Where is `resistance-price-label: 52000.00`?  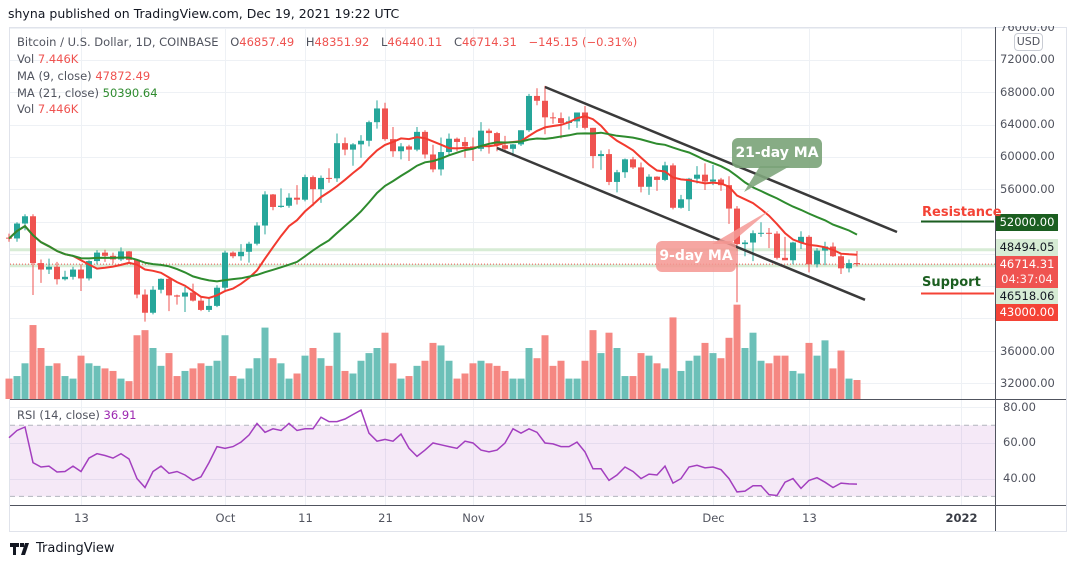 resistance-price-label: 52000.00 is located at coordinates (1027, 222).